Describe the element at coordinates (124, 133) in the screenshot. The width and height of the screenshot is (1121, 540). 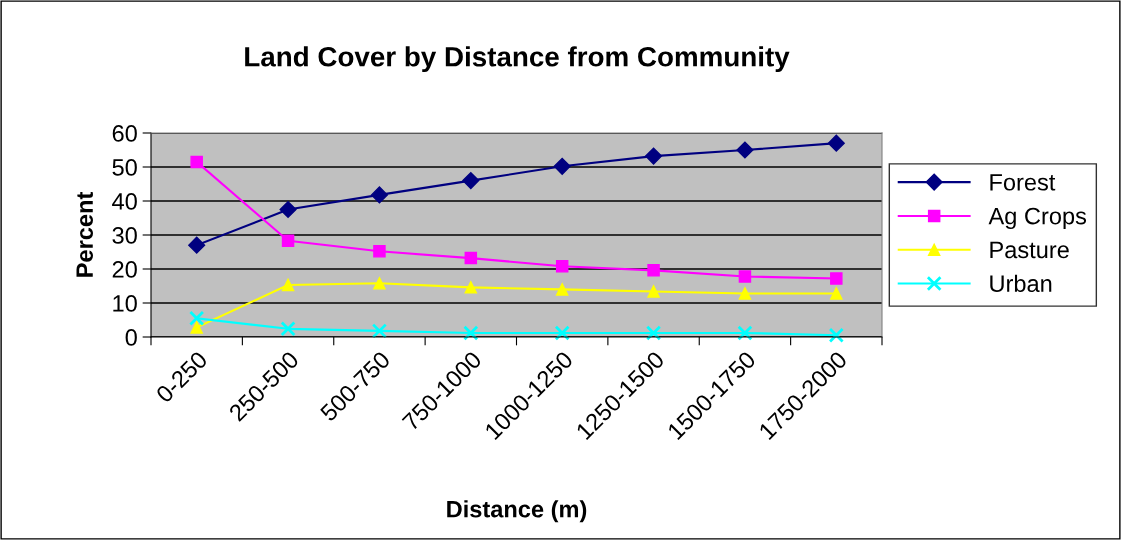
I see `y-tick-label: 60` at that location.